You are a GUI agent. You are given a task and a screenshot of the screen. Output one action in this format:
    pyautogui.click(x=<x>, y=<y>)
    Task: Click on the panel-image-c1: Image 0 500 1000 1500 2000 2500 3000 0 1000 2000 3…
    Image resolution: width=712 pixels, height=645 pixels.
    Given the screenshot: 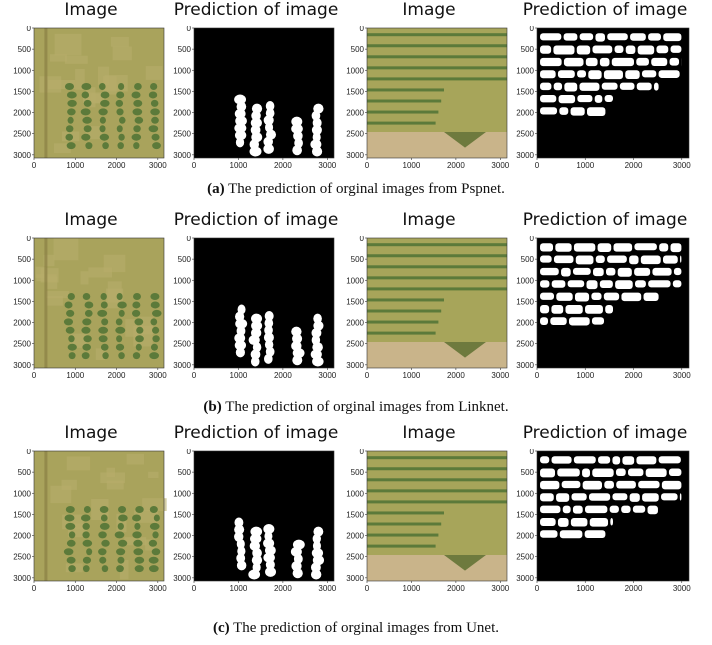 What is the action you would take?
    pyautogui.click(x=91, y=508)
    